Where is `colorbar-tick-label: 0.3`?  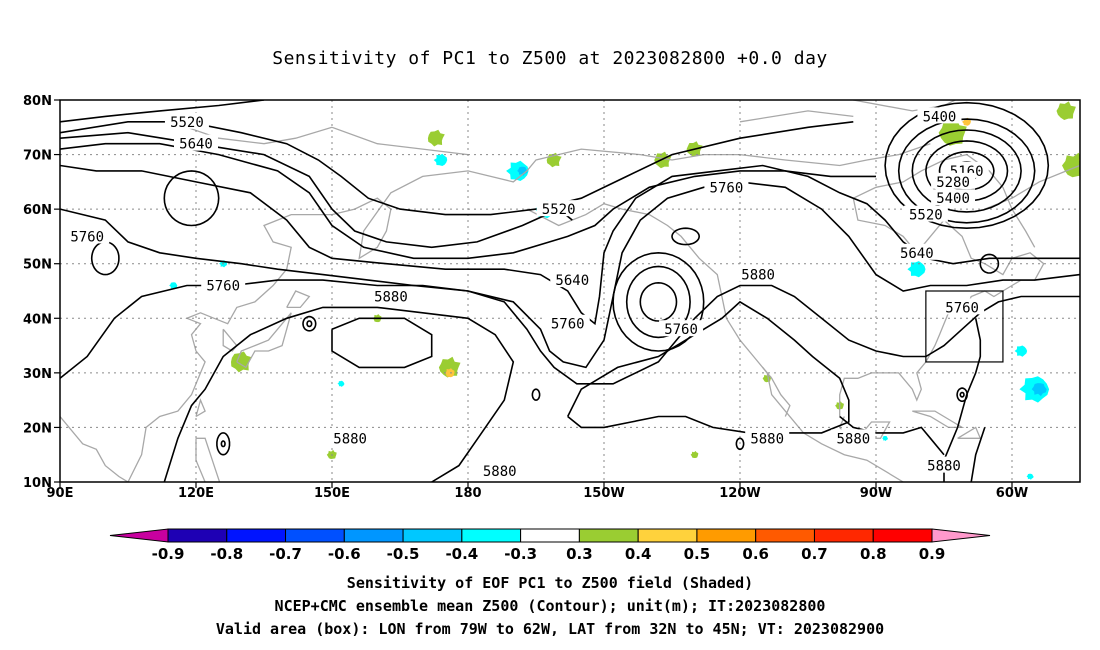
colorbar-tick-label: 0.3 is located at coordinates (579, 554).